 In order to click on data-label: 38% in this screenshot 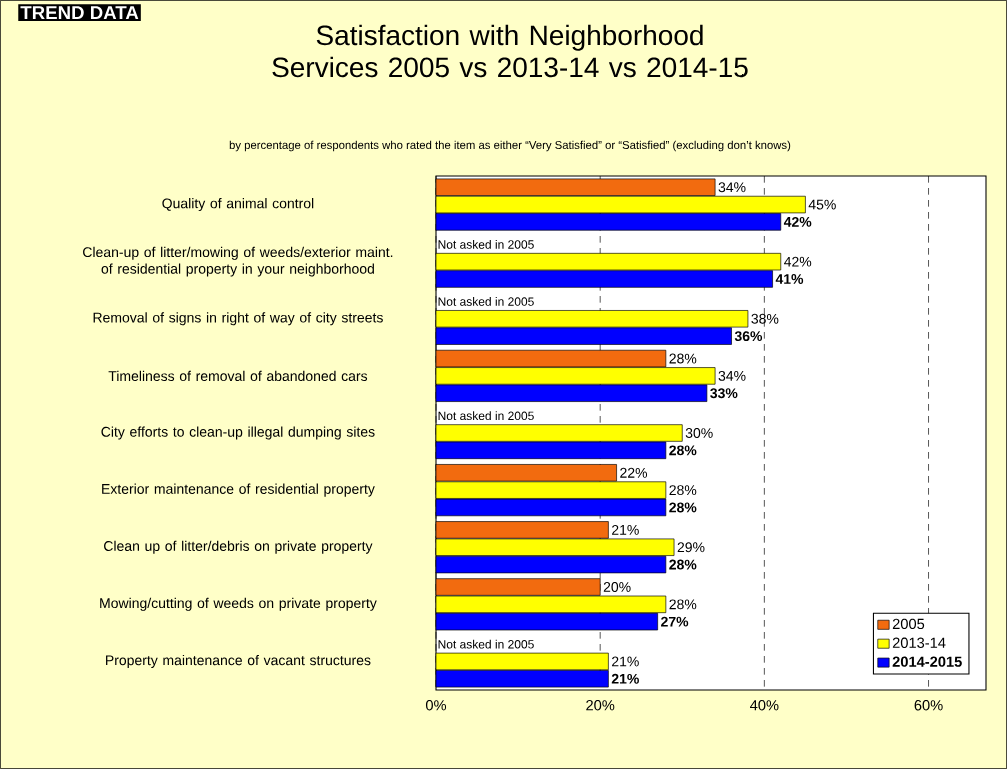, I will do `click(765, 318)`.